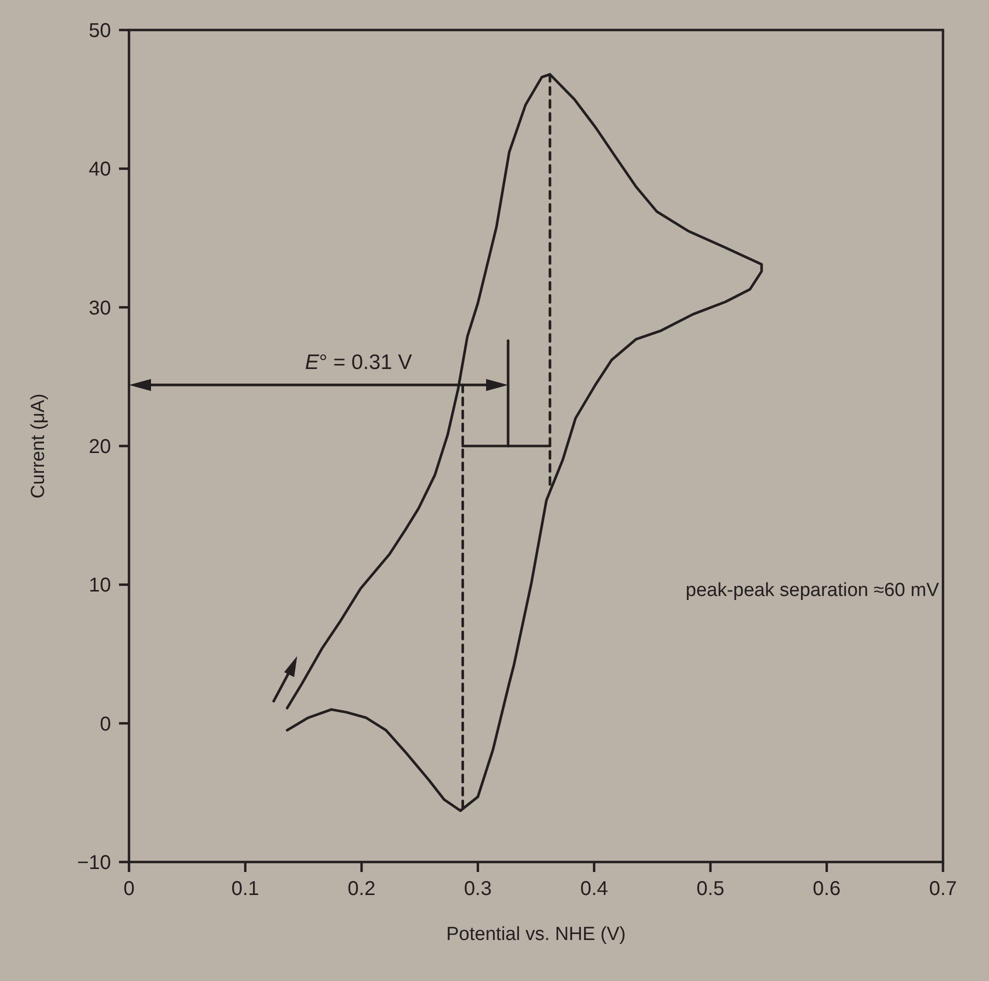 The image size is (989, 981). What do you see at coordinates (943, 889) in the screenshot?
I see `x-tick-label: 0.7` at bounding box center [943, 889].